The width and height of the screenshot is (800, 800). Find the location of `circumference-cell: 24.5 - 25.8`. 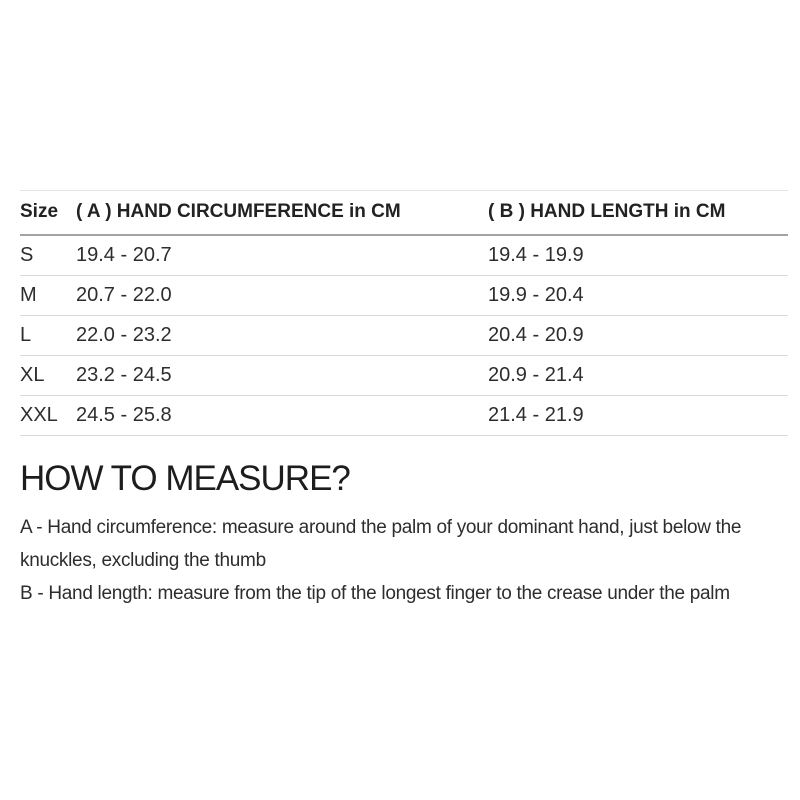

circumference-cell: 24.5 - 25.8 is located at coordinates (282, 415).